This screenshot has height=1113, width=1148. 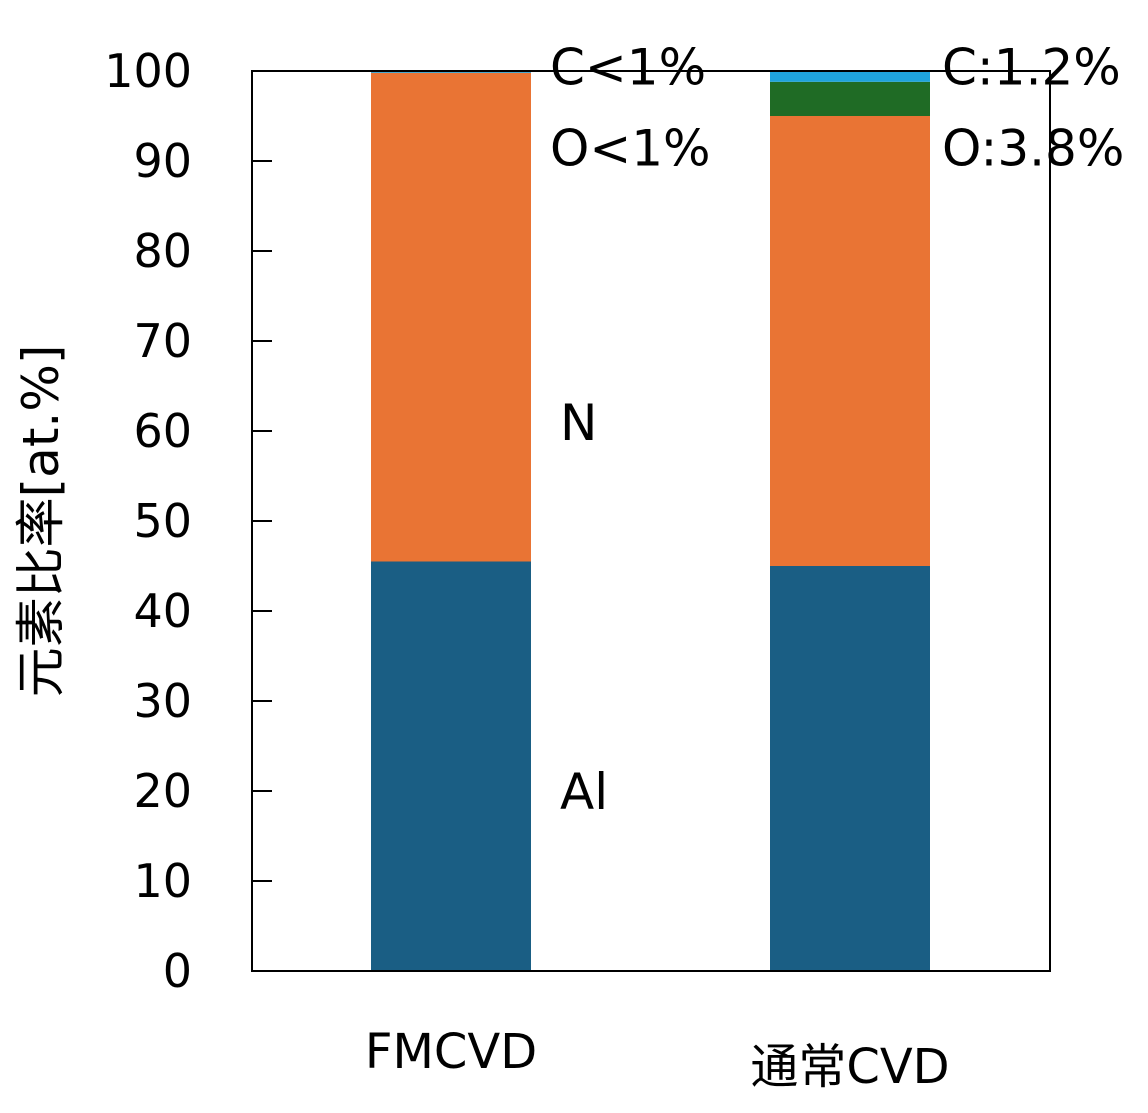 I want to click on y-tick-label-0: 0, so click(x=177, y=971).